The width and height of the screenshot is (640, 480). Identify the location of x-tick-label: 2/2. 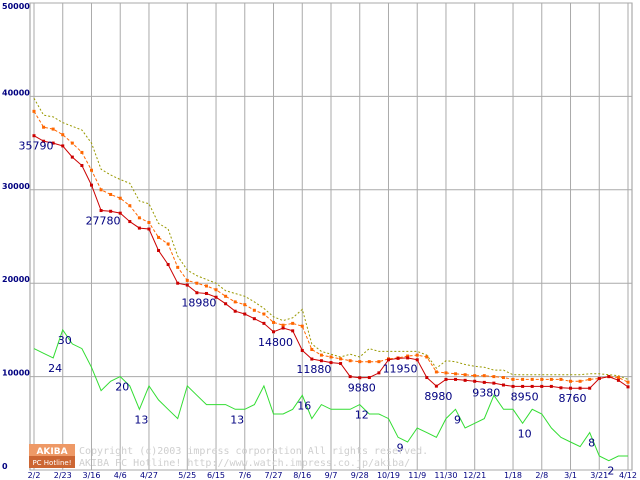
(34, 475).